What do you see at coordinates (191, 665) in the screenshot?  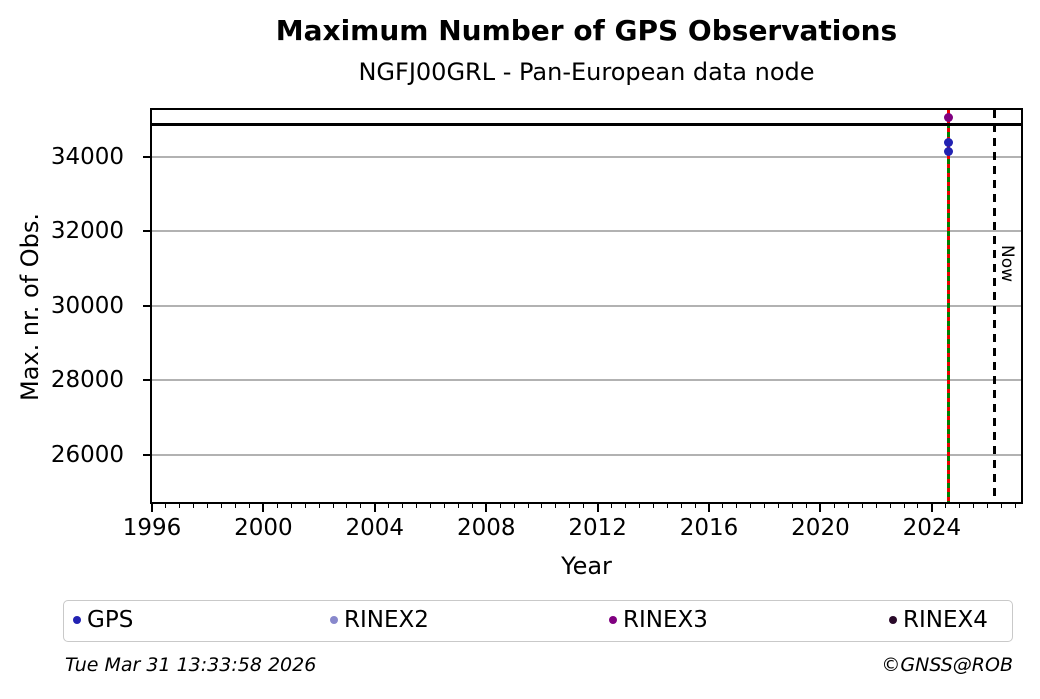 I see `timestamp-text: Tue Mar 31 13:33:58 2026` at bounding box center [191, 665].